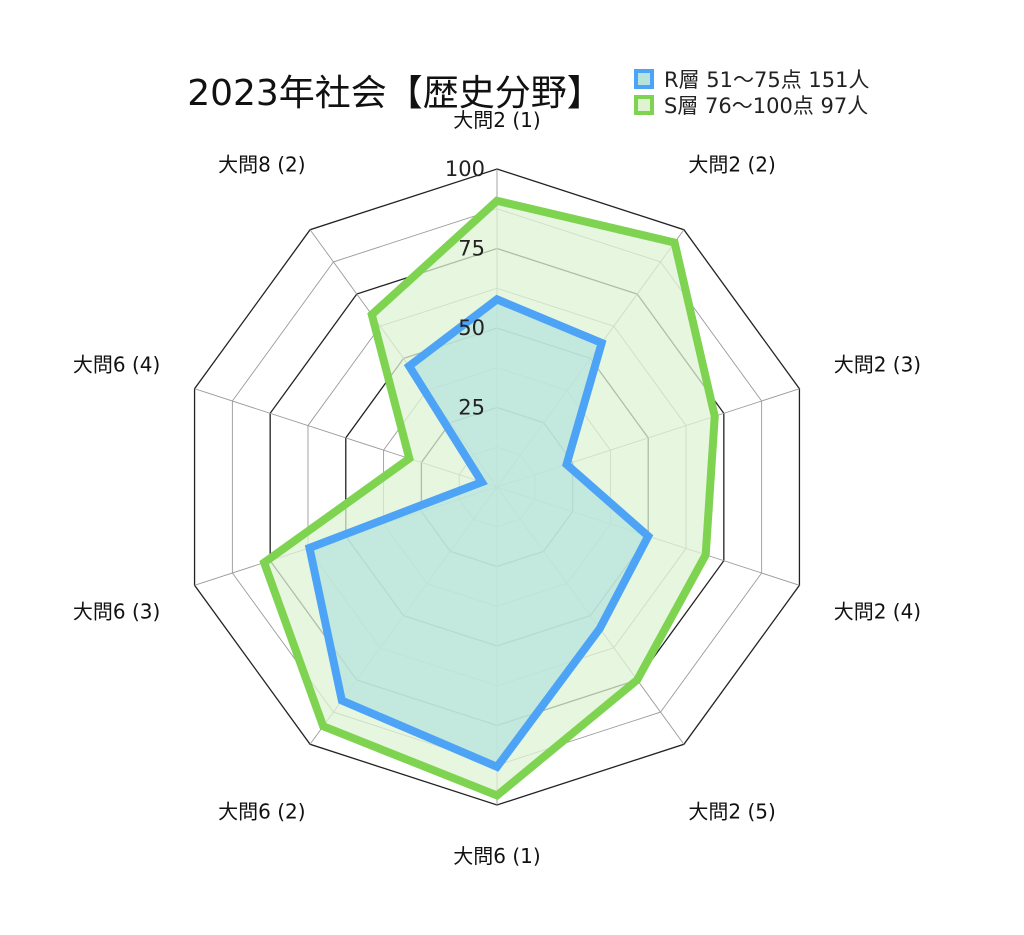  Describe the element at coordinates (116, 612) in the screenshot. I see `category-label: 大問6 (3)` at that location.